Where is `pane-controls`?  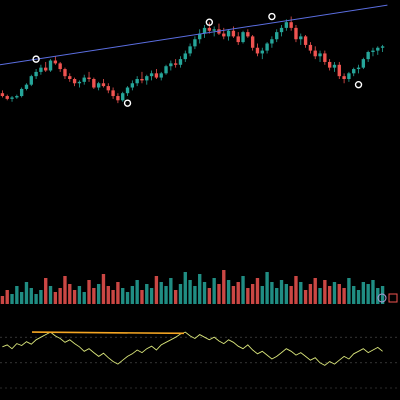 pane-controls is located at coordinates (388, 298).